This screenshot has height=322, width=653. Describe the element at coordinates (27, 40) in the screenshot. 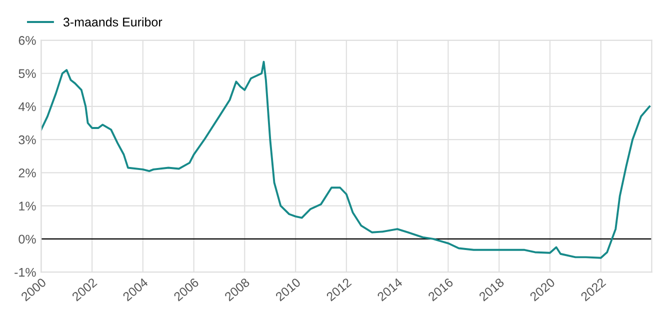

I see `y-tick-label: 6%` at that location.